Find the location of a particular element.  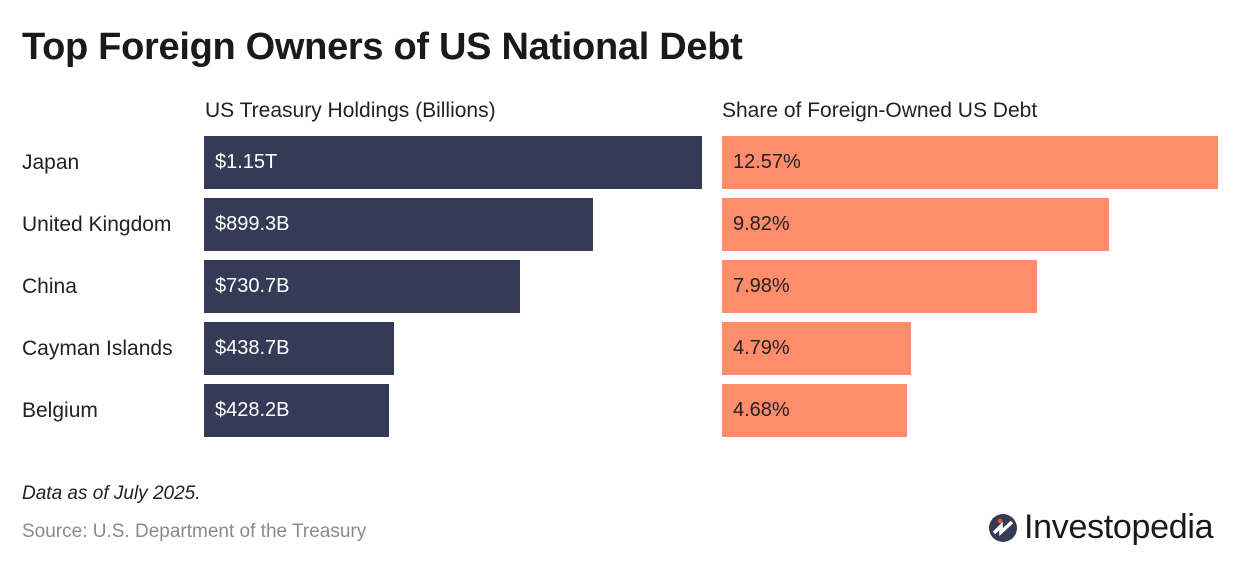

holdings-bar: $428.2B is located at coordinates (297, 410).